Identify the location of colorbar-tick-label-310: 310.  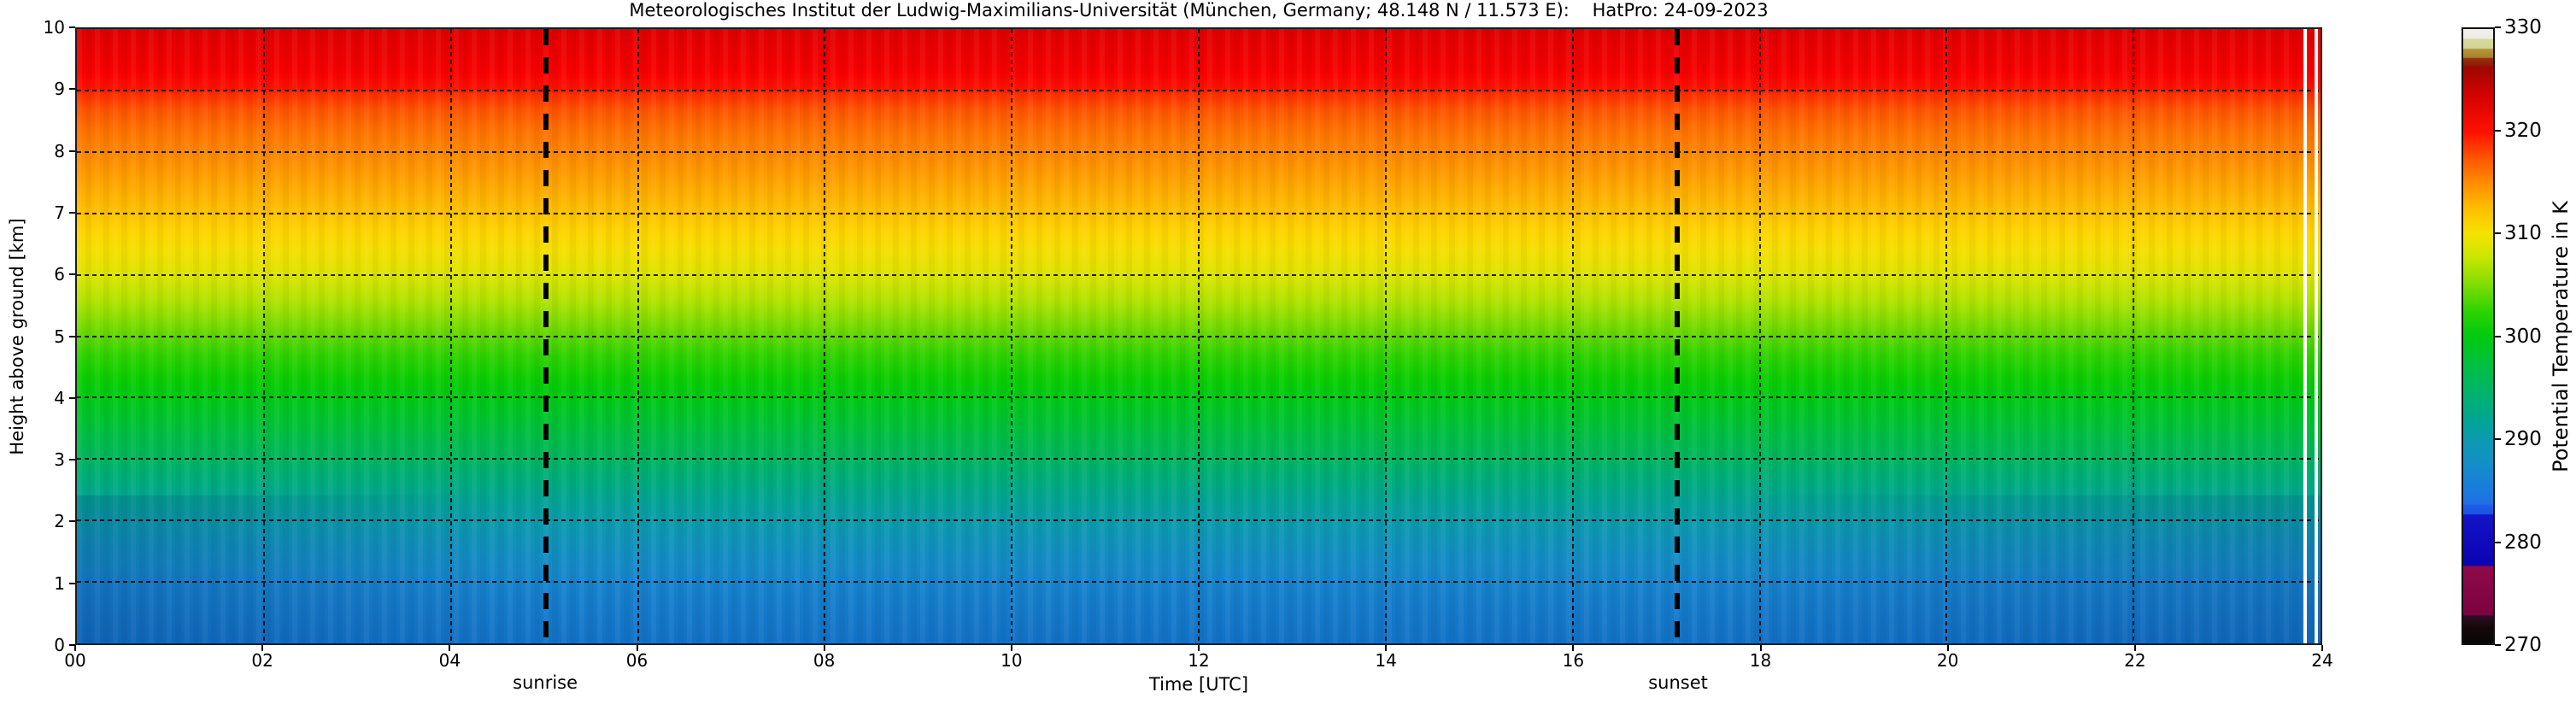
(2523, 233).